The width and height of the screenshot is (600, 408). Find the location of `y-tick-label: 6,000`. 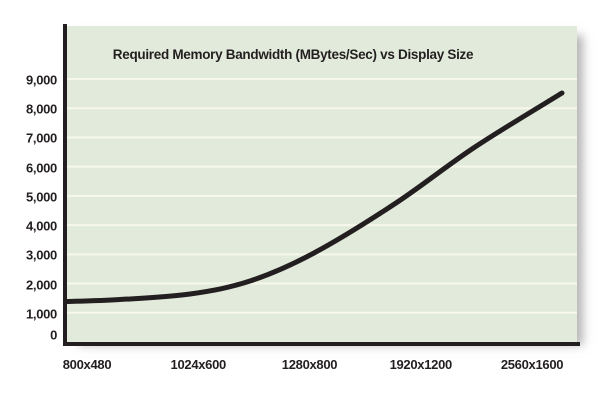

y-tick-label: 6,000 is located at coordinates (41, 168).